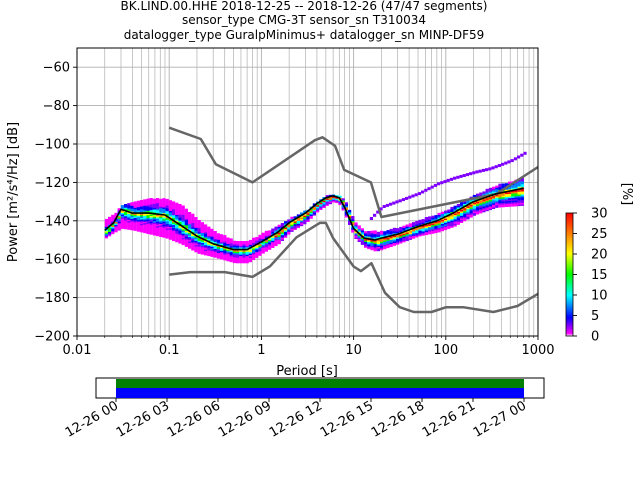 This screenshot has width=640, height=480. I want to click on psd-outlier-cell, so click(499, 165).